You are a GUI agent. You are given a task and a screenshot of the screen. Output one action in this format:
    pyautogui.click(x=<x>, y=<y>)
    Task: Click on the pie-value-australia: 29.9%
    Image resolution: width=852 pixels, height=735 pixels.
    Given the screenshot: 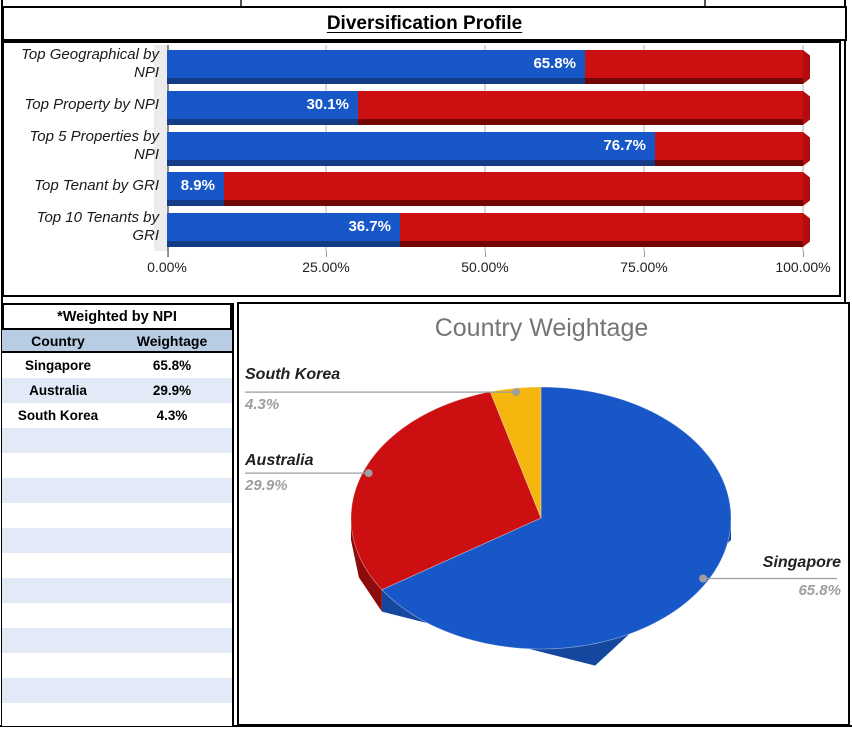 What is the action you would take?
    pyautogui.click(x=266, y=485)
    